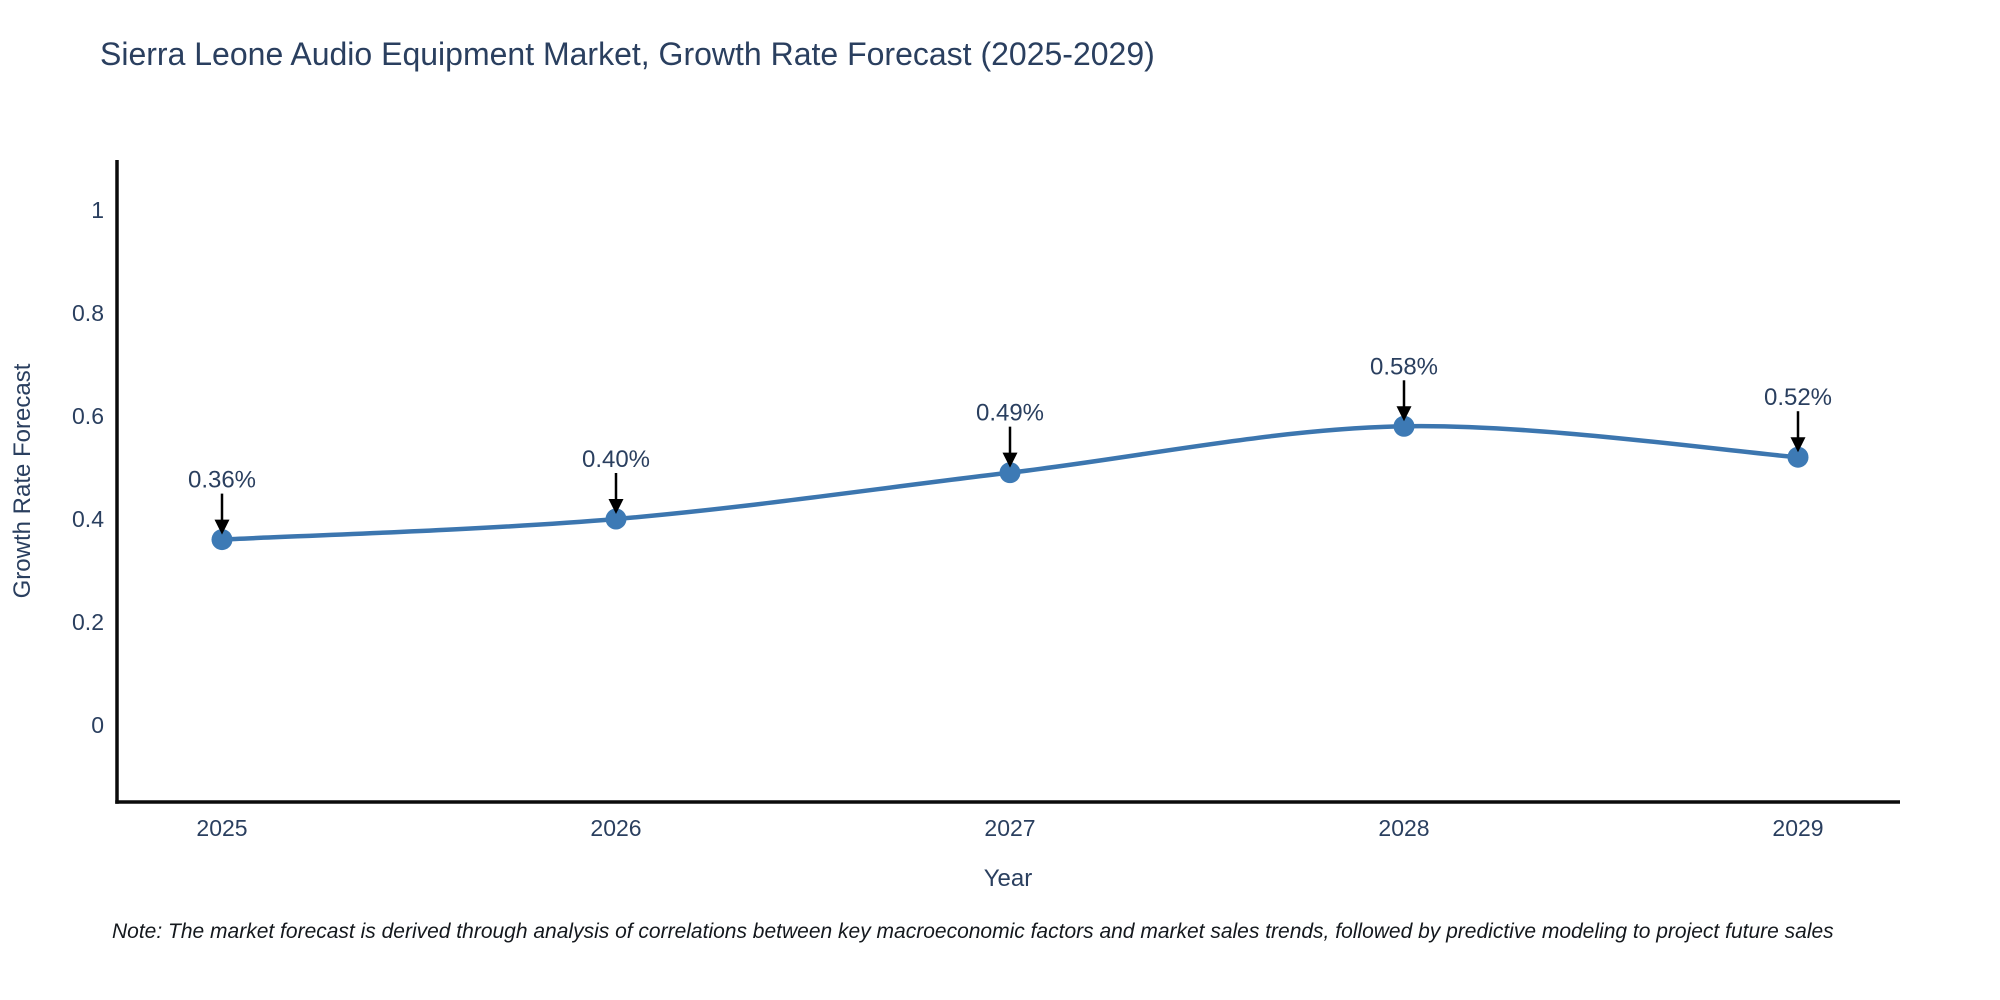 This screenshot has height=1000, width=2000. Describe the element at coordinates (88, 622) in the screenshot. I see `y-tick-label: 0.2` at that location.